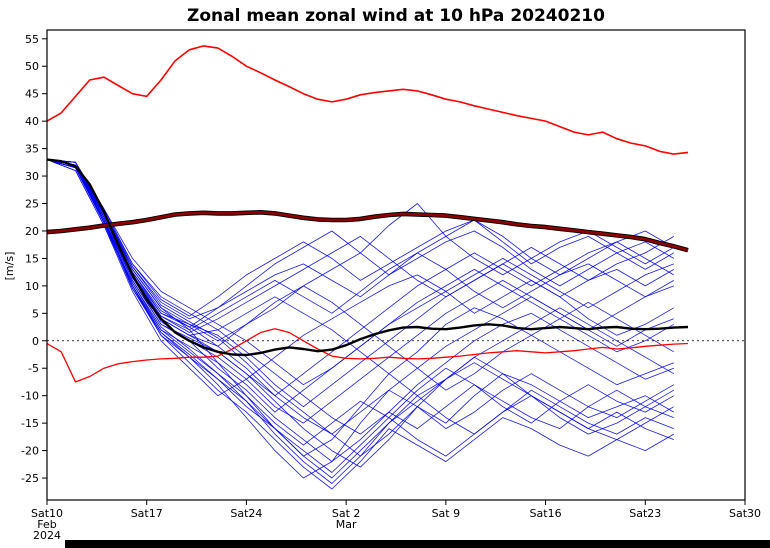  I want to click on y-tick-label: 35, so click(32, 149).